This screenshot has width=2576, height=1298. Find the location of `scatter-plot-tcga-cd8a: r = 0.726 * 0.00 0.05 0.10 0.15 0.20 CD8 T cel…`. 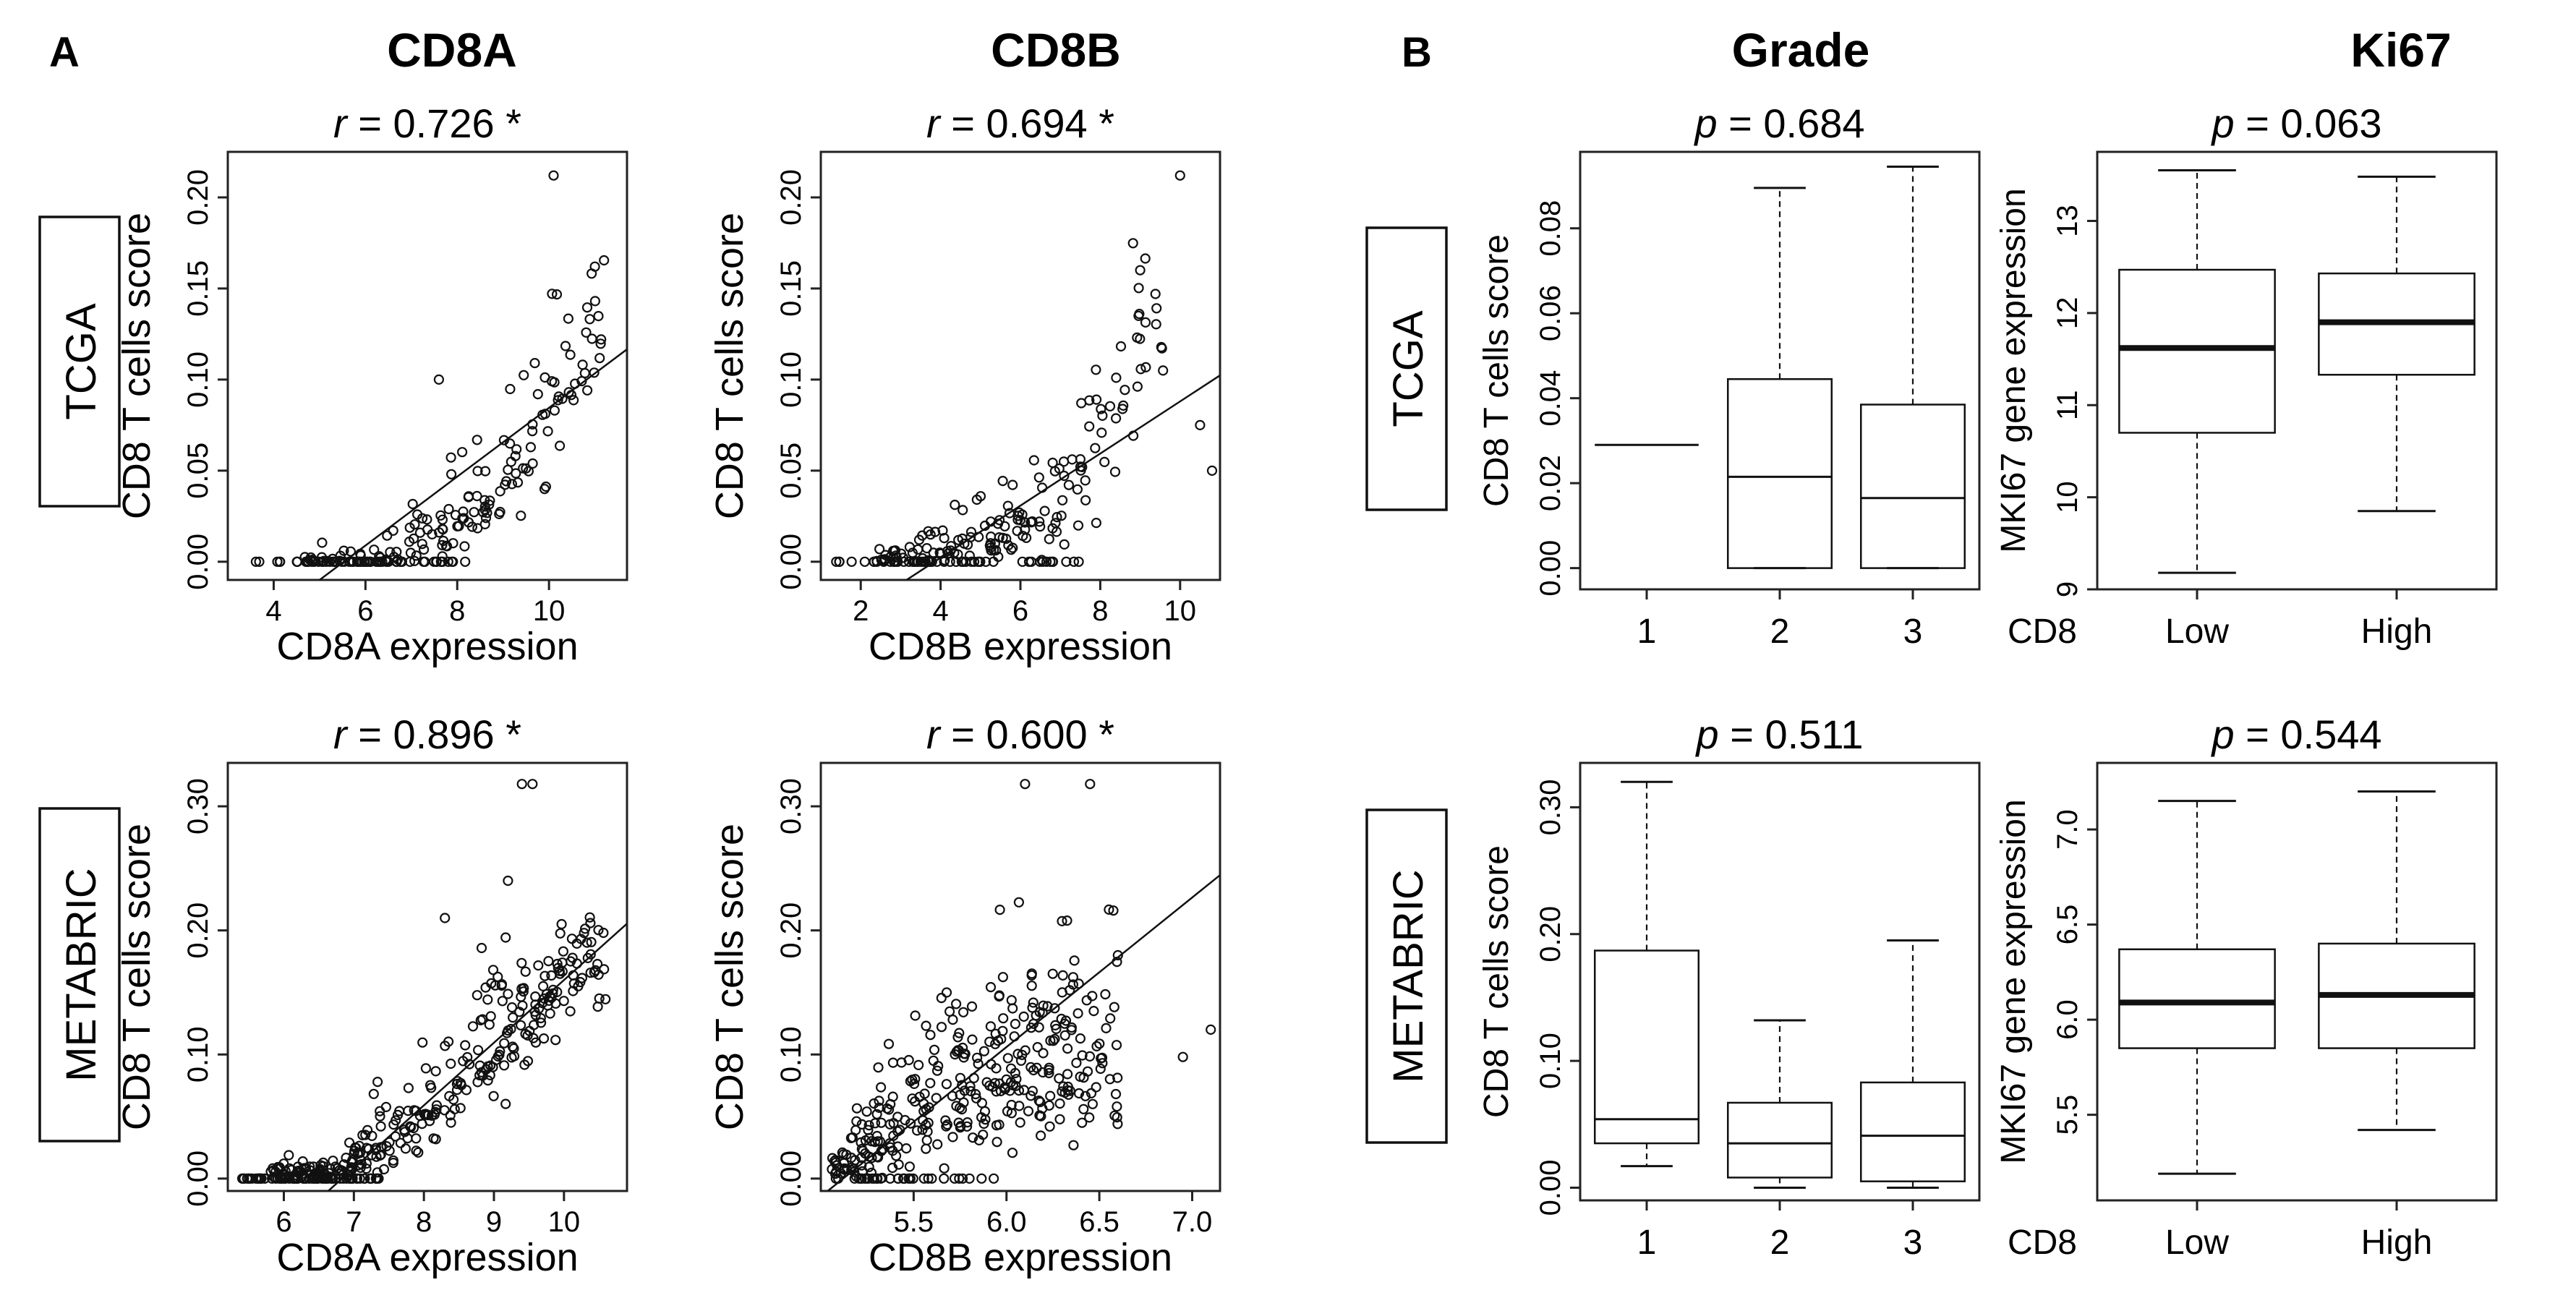

scatter-plot-tcga-cd8a: r = 0.726 * 0.00 0.05 0.10 0.15 0.20 CD8 T cel… is located at coordinates (371, 384).